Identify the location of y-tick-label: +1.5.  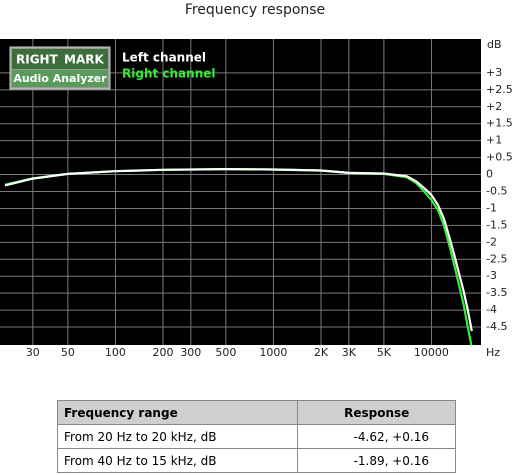
(499, 123).